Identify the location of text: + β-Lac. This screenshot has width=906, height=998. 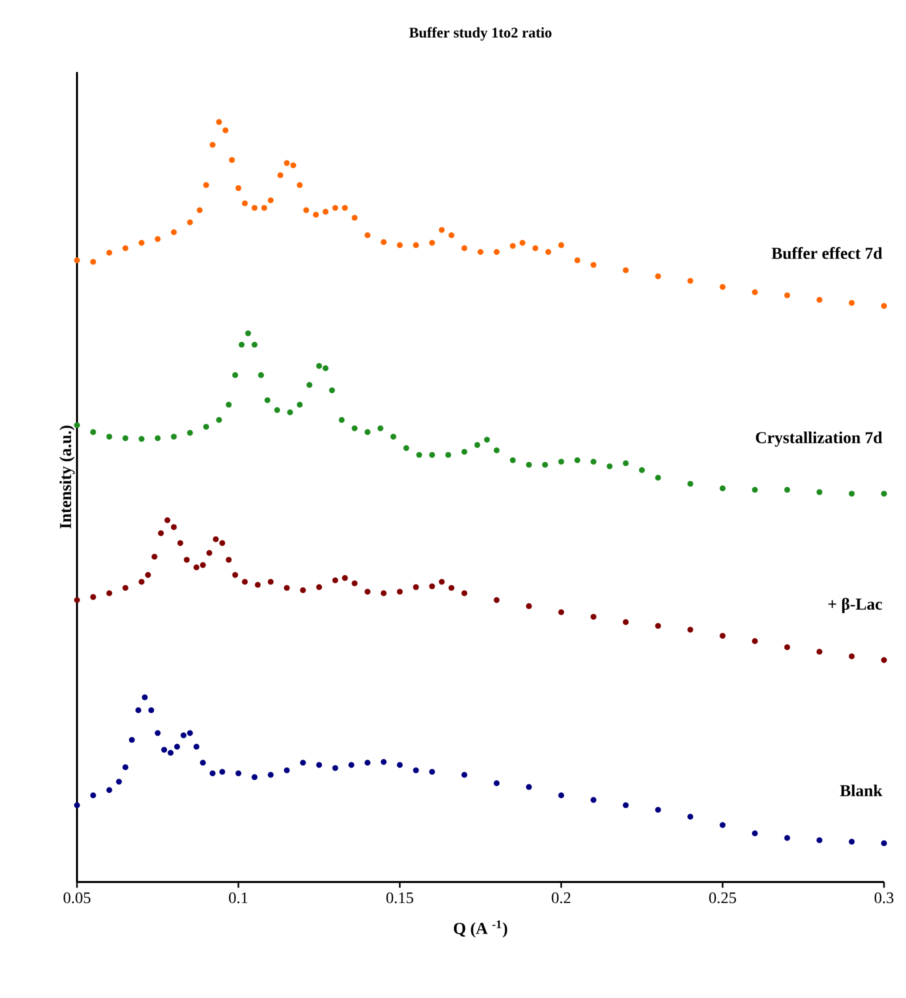
(855, 606).